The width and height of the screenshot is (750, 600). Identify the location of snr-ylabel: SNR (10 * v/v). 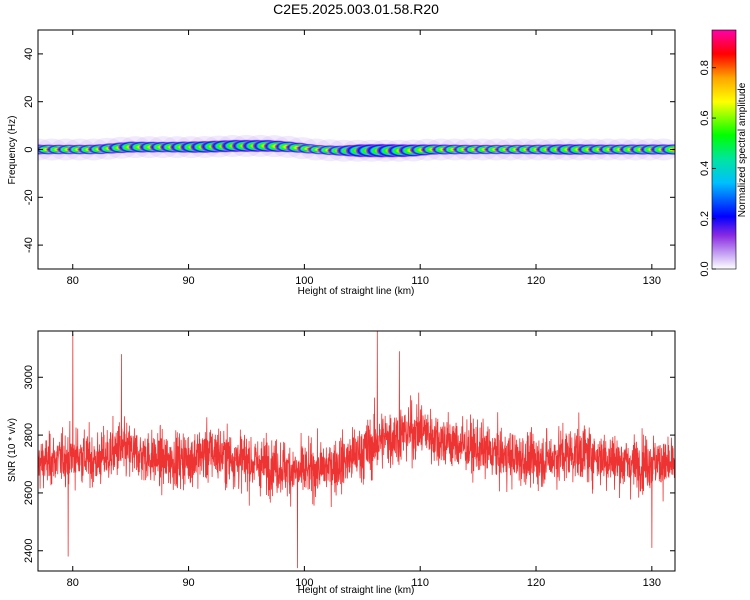
(12, 450).